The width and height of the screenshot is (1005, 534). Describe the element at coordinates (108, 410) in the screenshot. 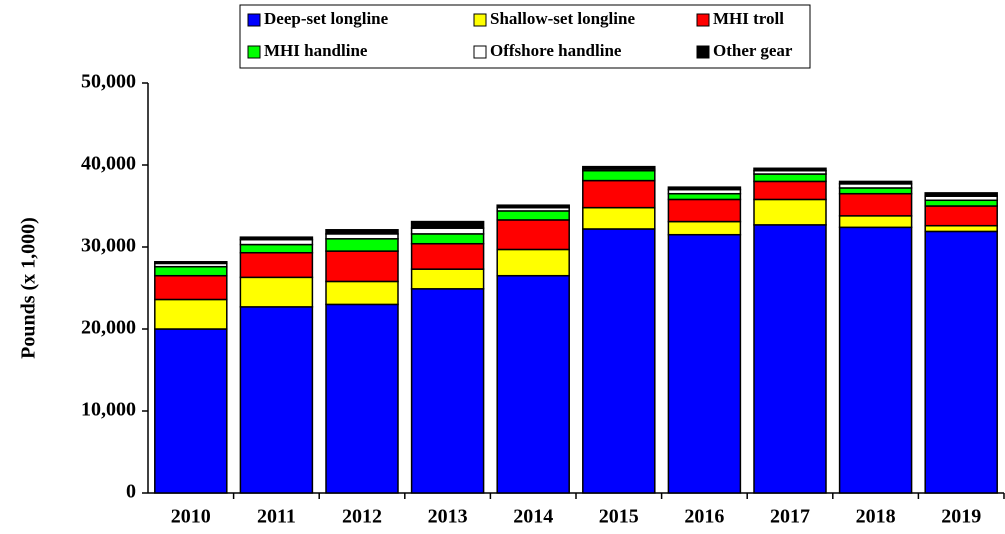

I see `y-tick-label: 10,000` at that location.